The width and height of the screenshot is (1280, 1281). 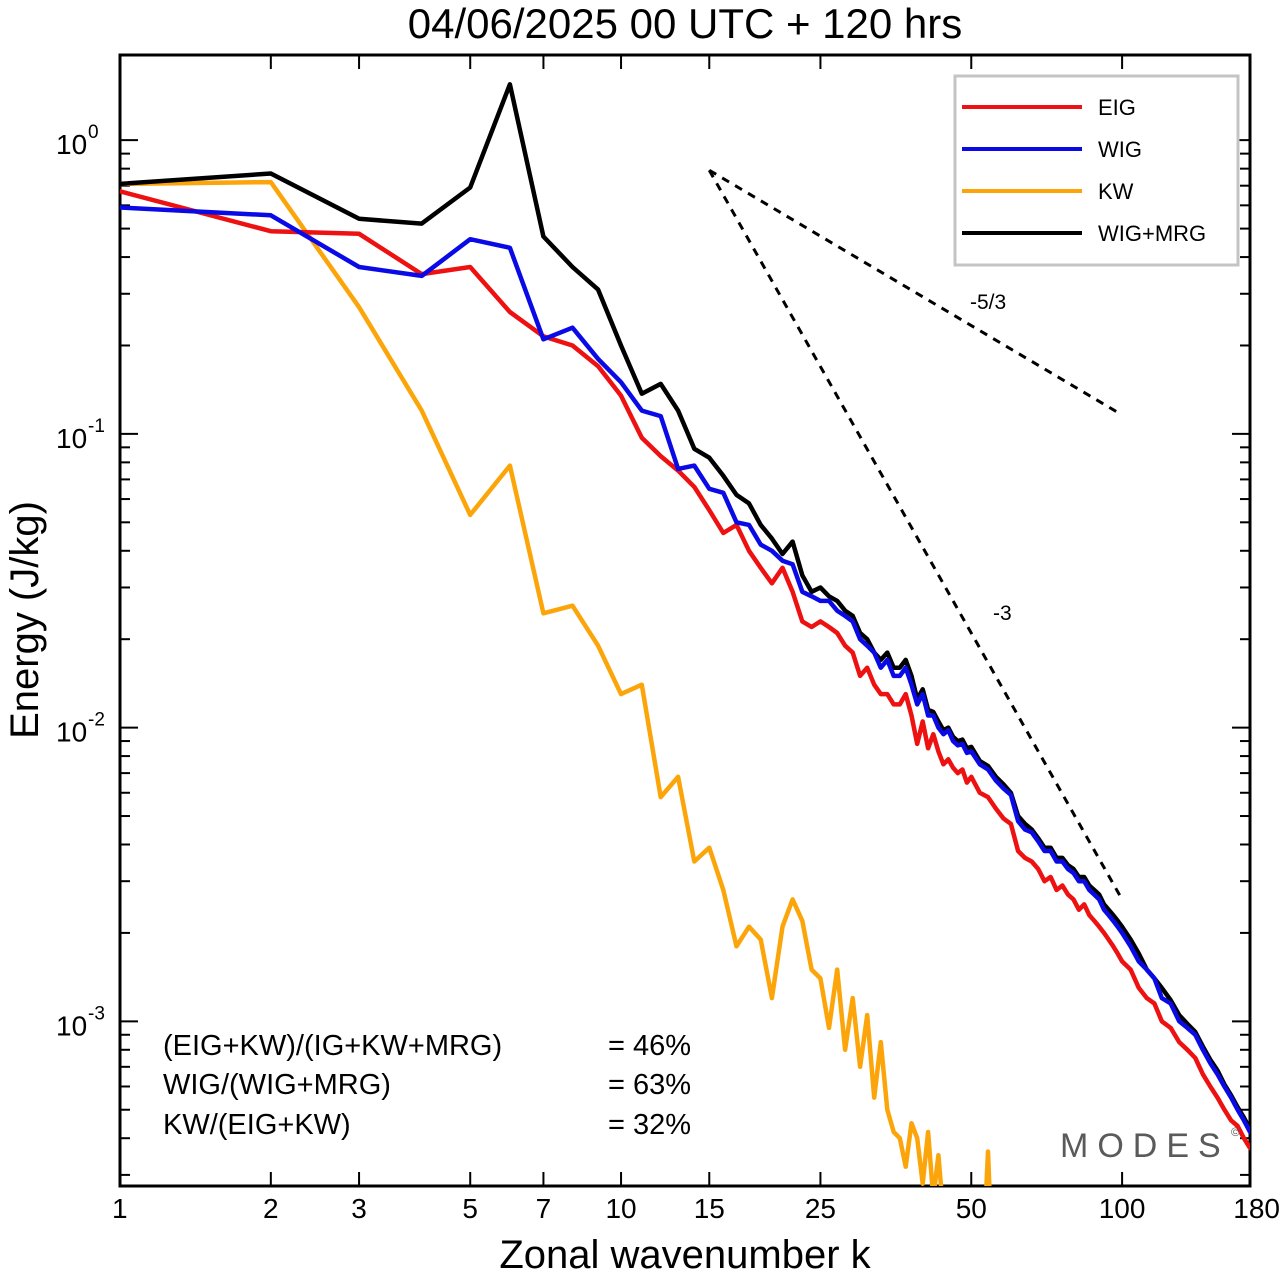 What do you see at coordinates (1152, 233) in the screenshot?
I see `legend-label-wig-mrg: WIG+MRG` at bounding box center [1152, 233].